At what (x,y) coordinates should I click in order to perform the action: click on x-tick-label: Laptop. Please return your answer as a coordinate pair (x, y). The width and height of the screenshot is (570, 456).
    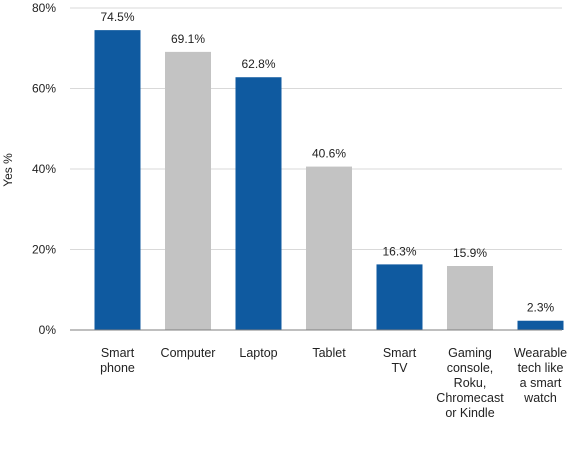
    Looking at the image, I should click on (258, 353).